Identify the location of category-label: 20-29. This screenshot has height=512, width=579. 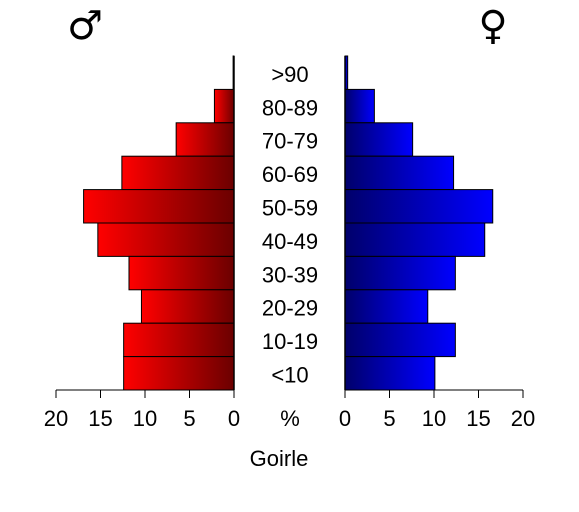
(290, 308).